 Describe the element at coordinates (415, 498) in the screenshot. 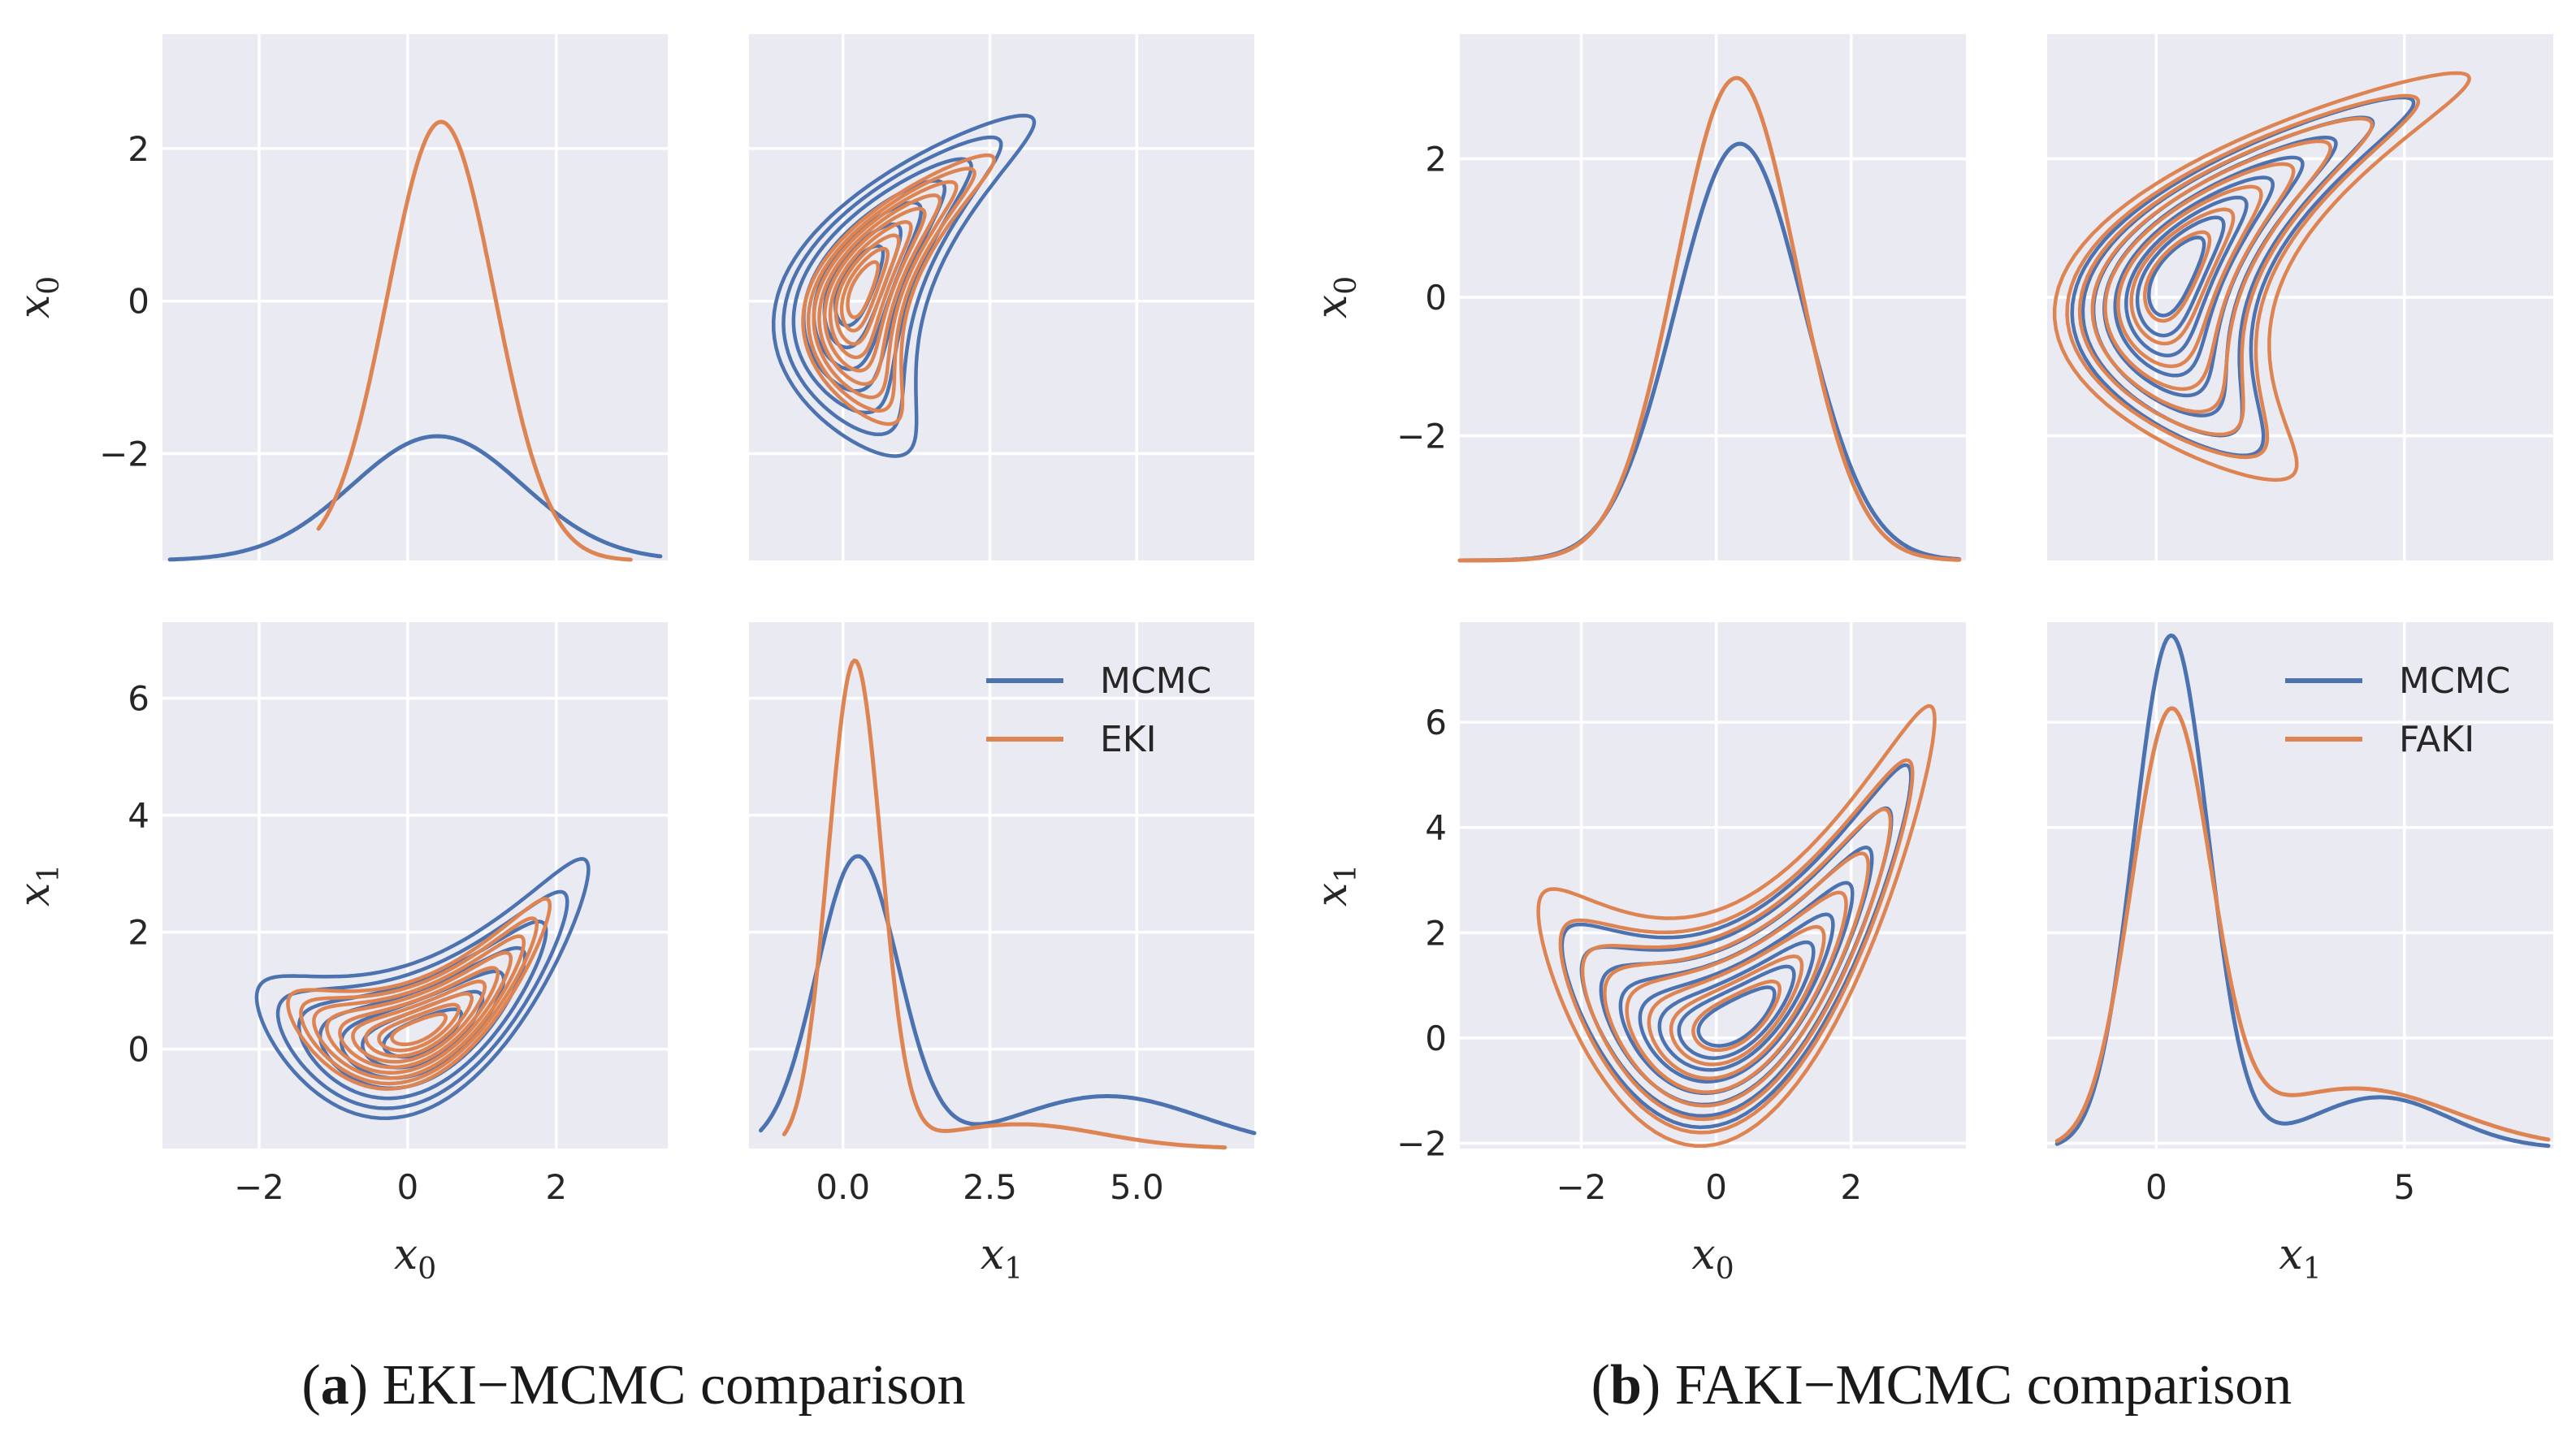

I see `kde-x0-mcmc` at that location.